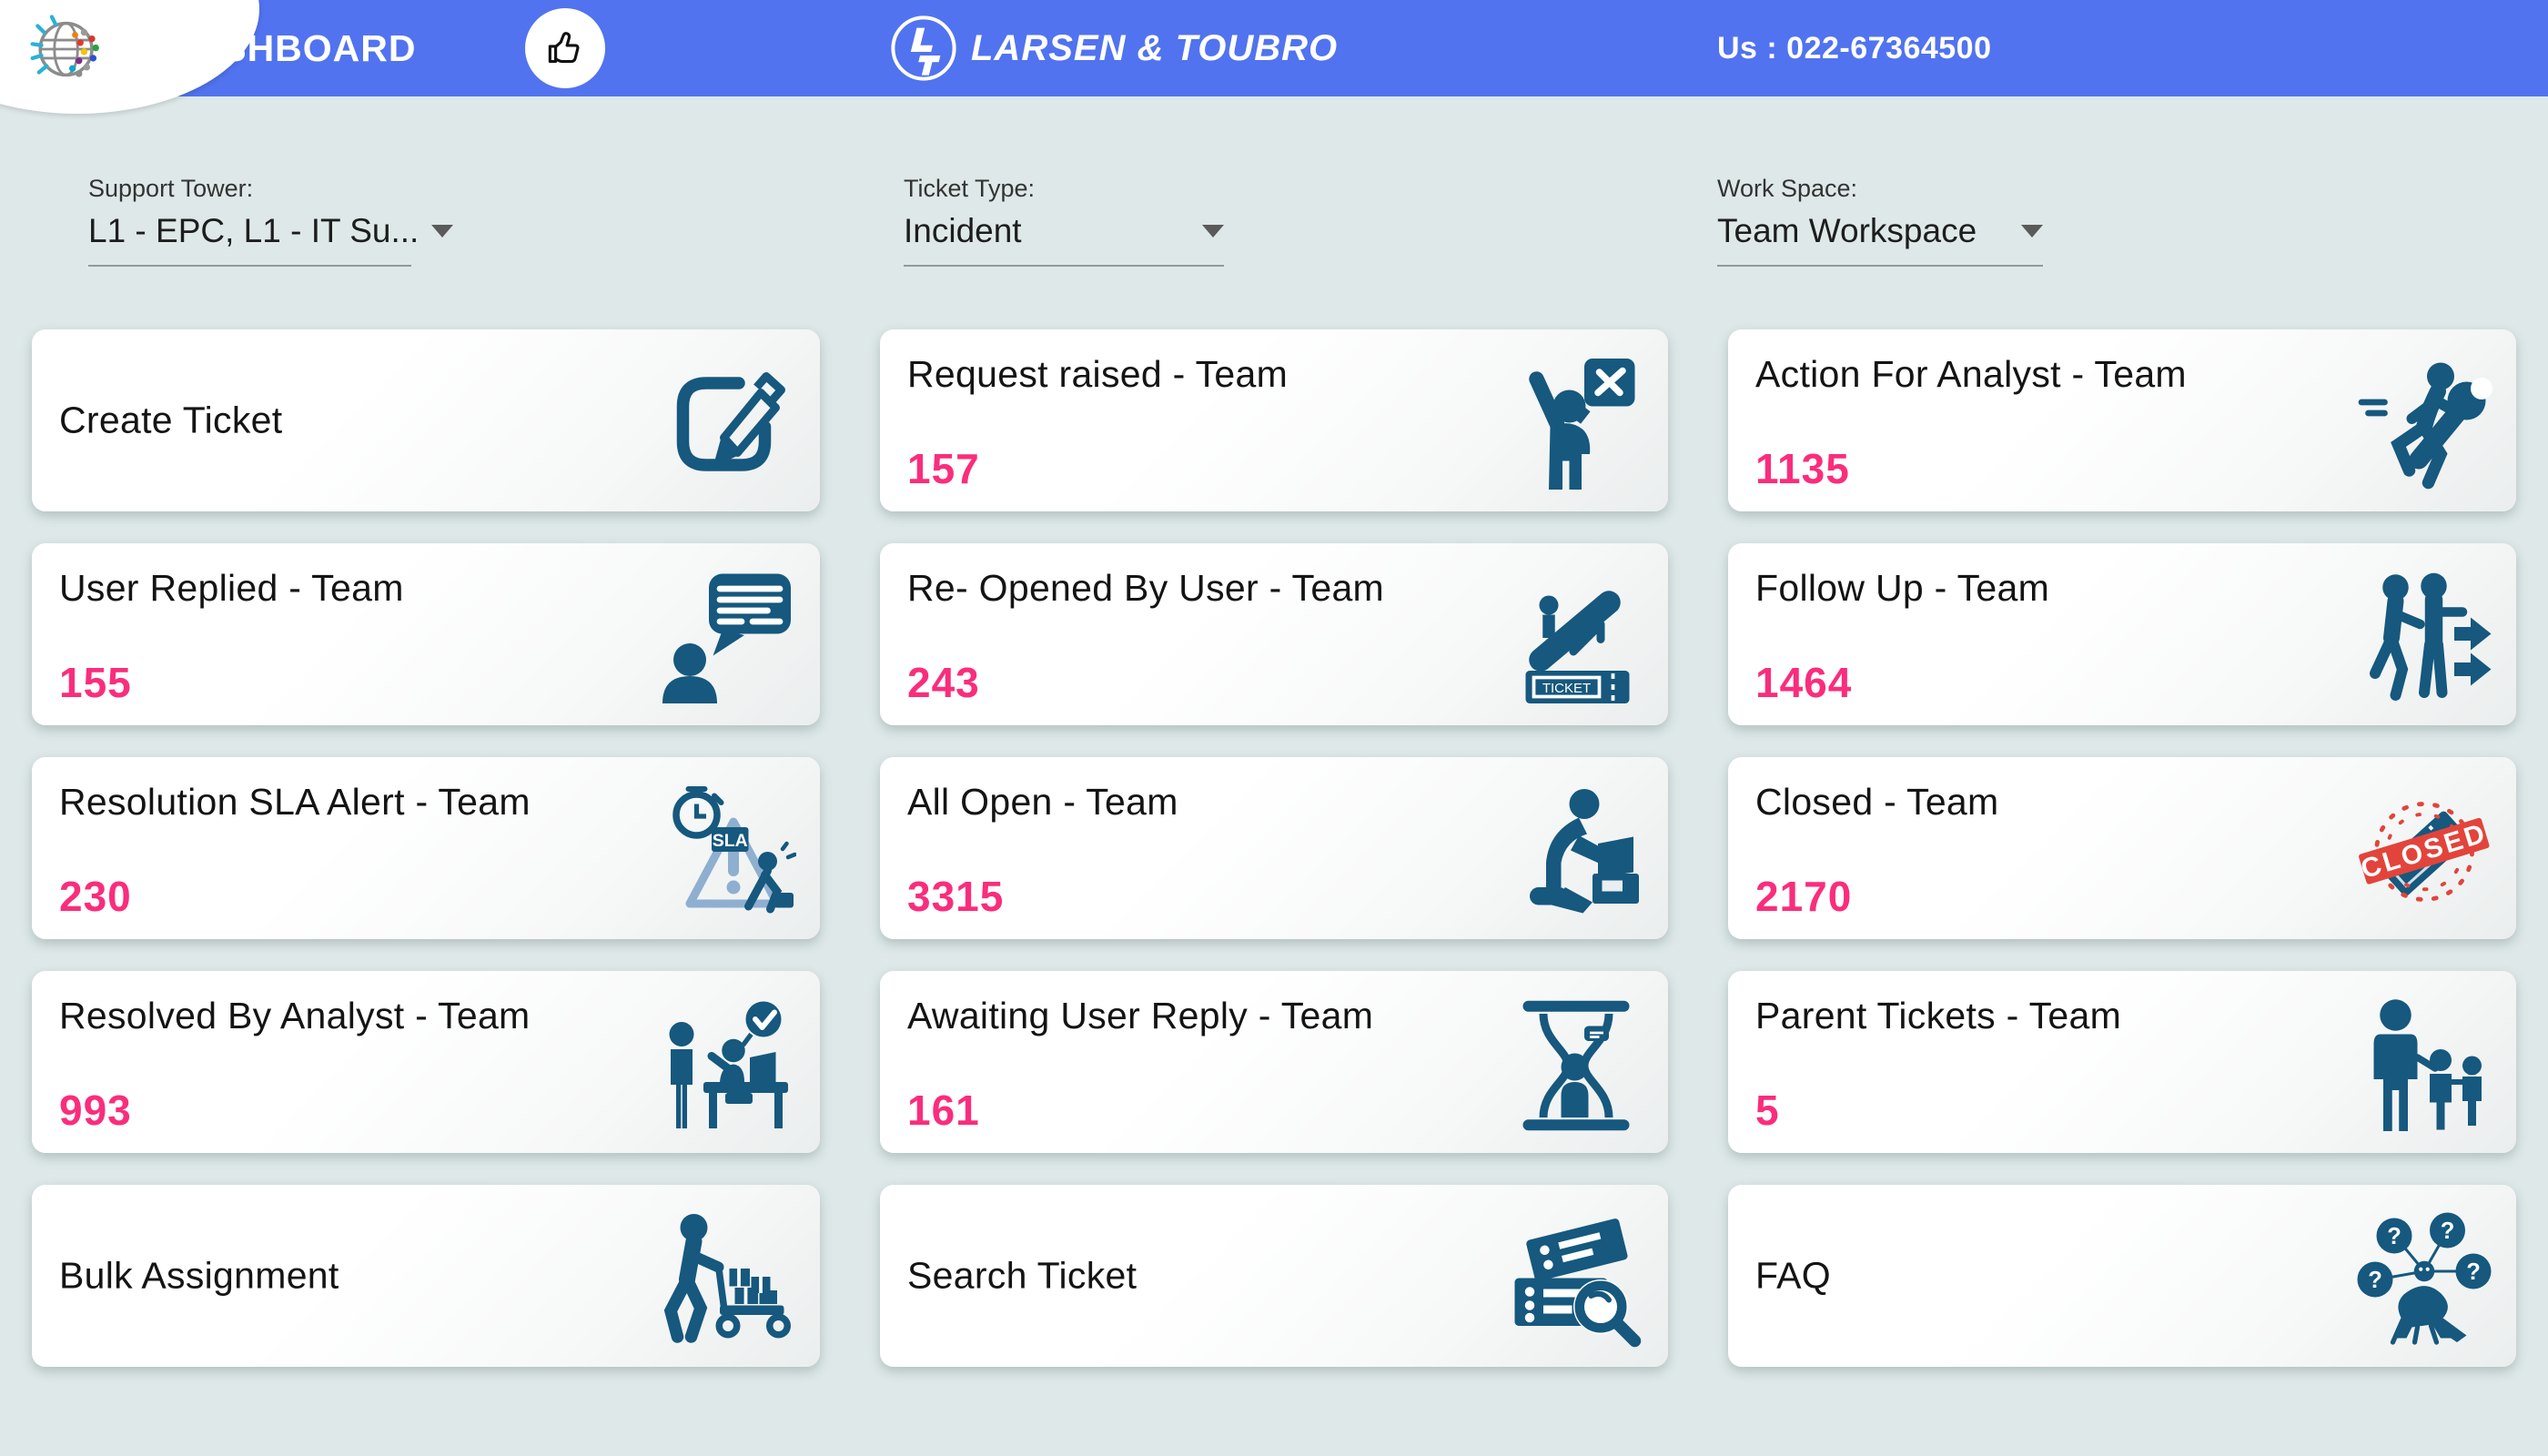 Image resolution: width=2548 pixels, height=1456 pixels. I want to click on card-resolved-by-analyst-team: Resolved By Analyst - Team 993, so click(426, 1062).